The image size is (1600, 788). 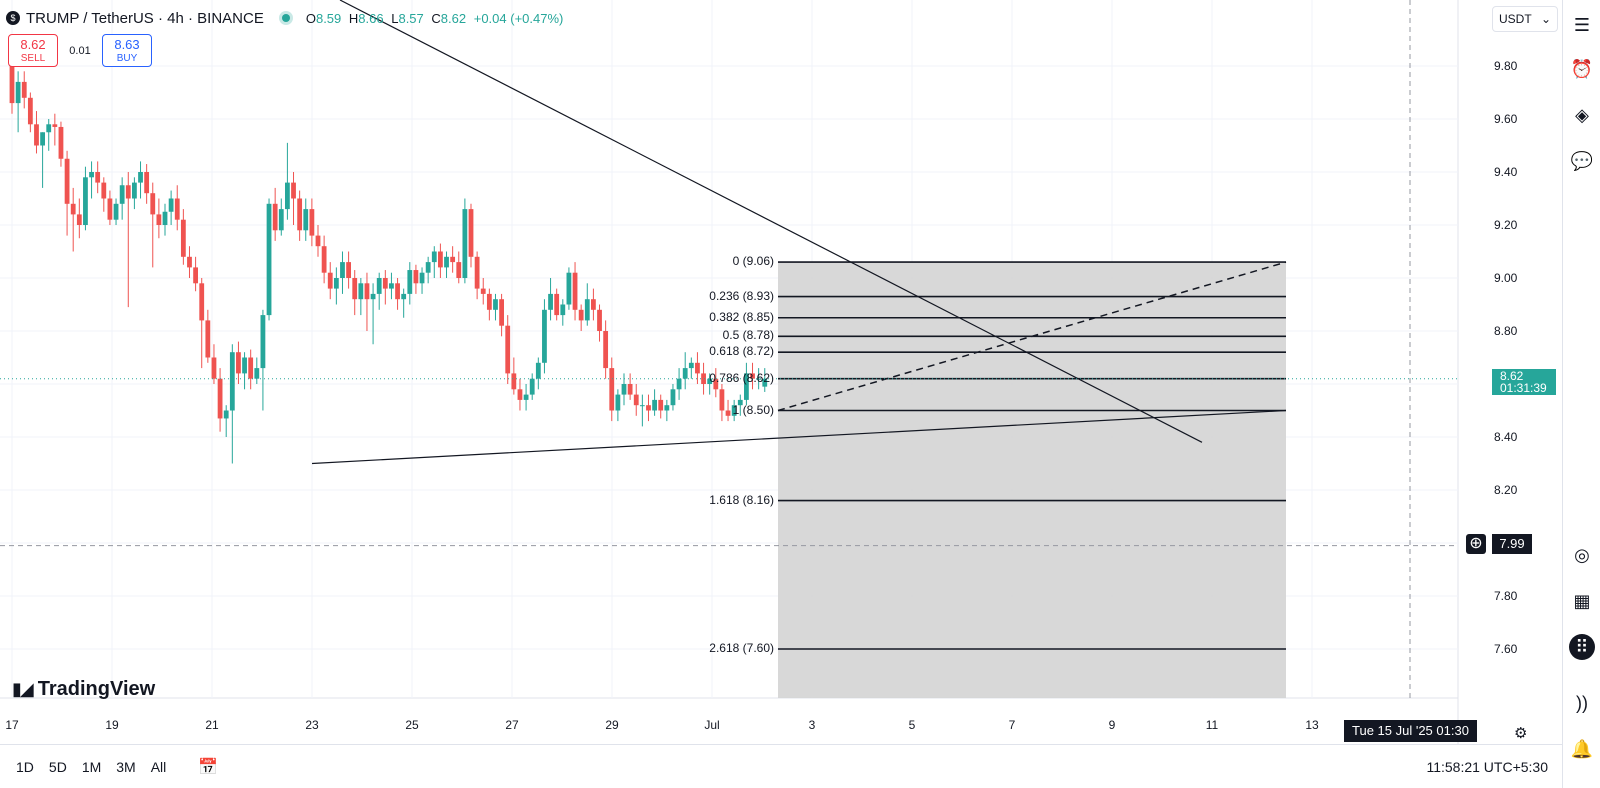 What do you see at coordinates (1581, 394) in the screenshot?
I see `right-toolbar: ☰ ⏰ ◈ 💬 ◎ ▦ ⠿ )) 🔔` at bounding box center [1581, 394].